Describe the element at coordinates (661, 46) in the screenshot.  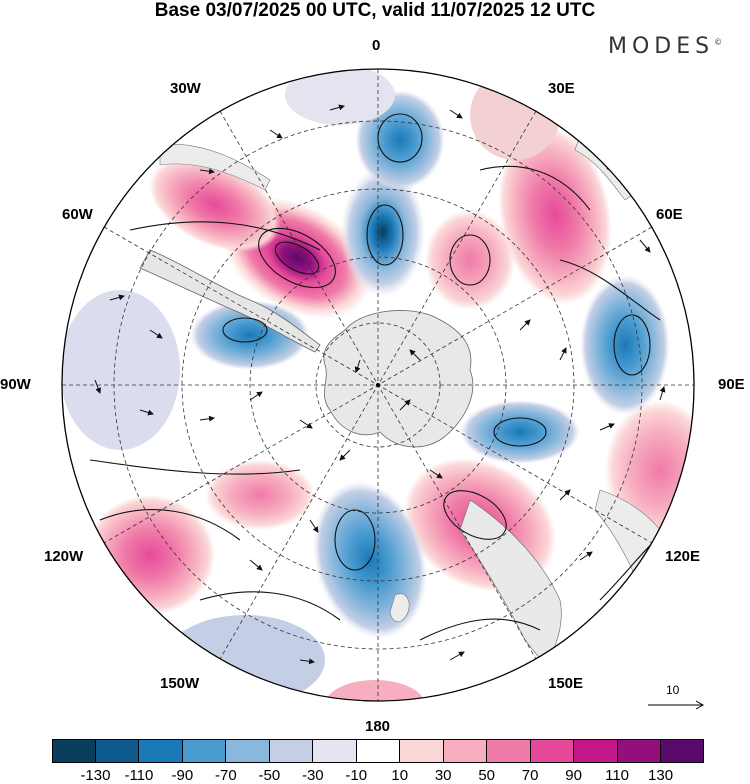
I see `brand-name: MODES` at that location.